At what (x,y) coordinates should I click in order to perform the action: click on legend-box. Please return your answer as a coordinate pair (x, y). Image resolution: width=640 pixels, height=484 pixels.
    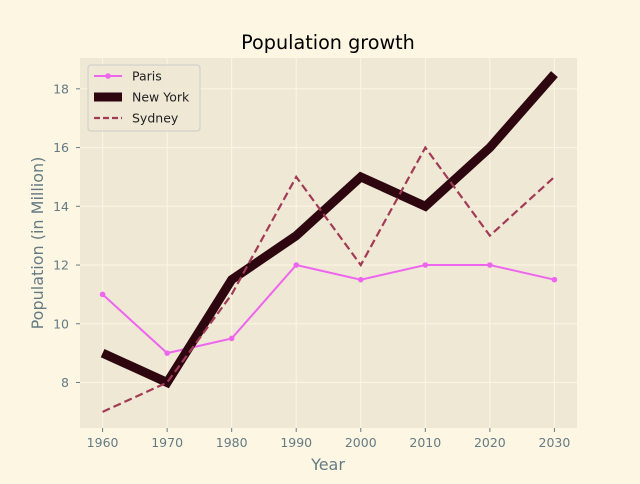
    Looking at the image, I should click on (144, 98).